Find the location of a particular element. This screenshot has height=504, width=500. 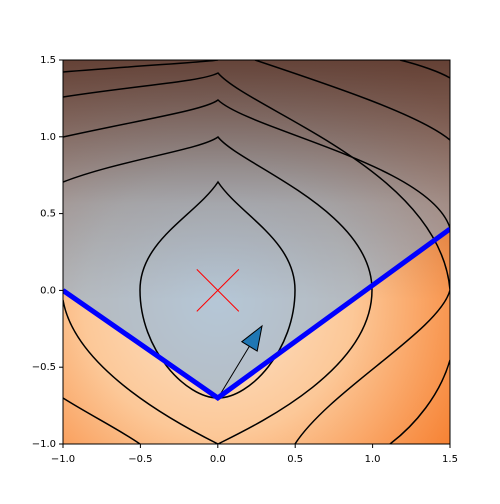

x-tick-label: 1.0 is located at coordinates (373, 459).